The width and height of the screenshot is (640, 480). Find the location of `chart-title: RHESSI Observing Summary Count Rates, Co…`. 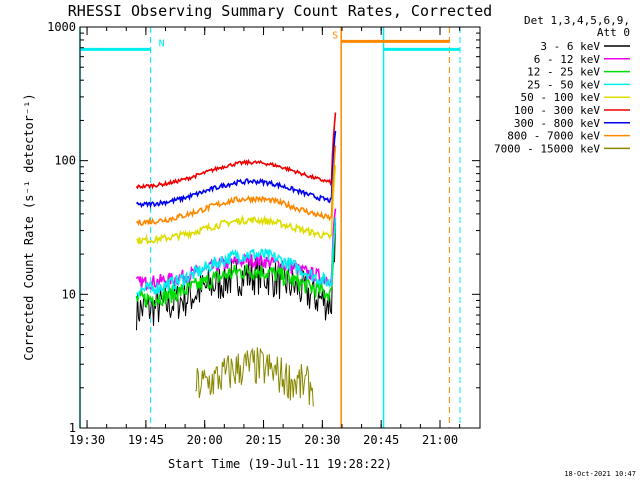

chart-title: RHESSI Observing Summary Count Rates, Co… is located at coordinates (280, 11).